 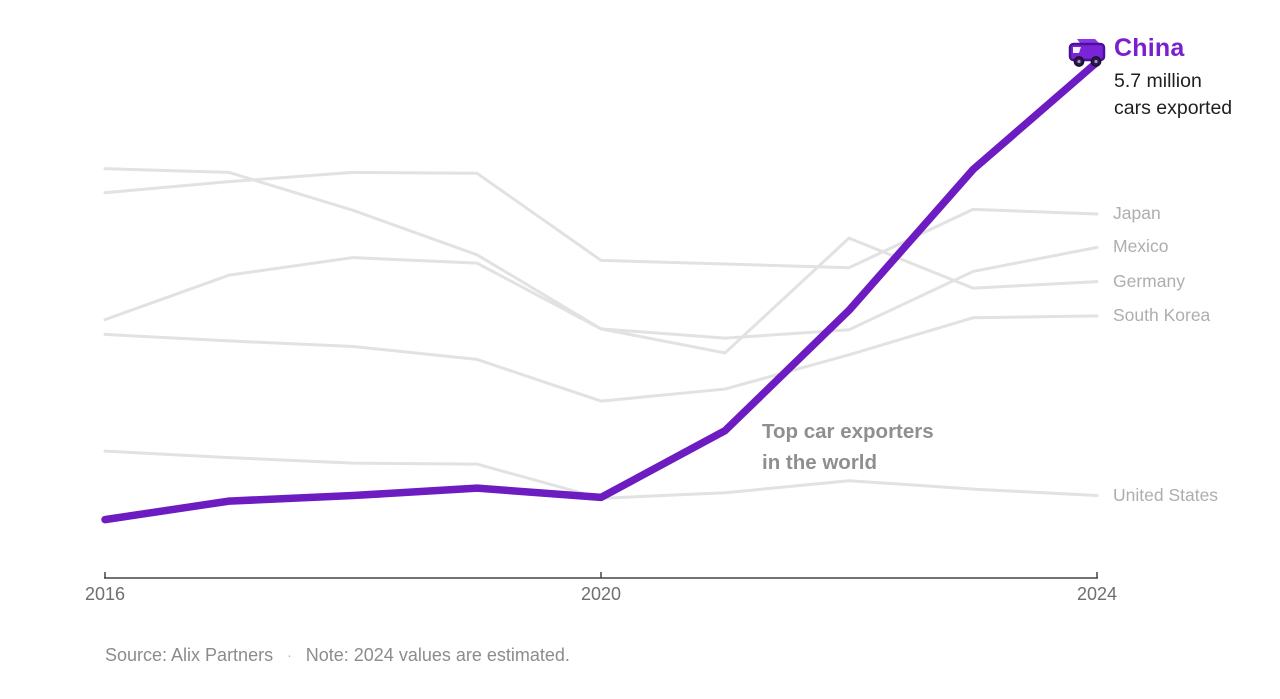 I want to click on series-label-japan: Japan, so click(x=1137, y=213).